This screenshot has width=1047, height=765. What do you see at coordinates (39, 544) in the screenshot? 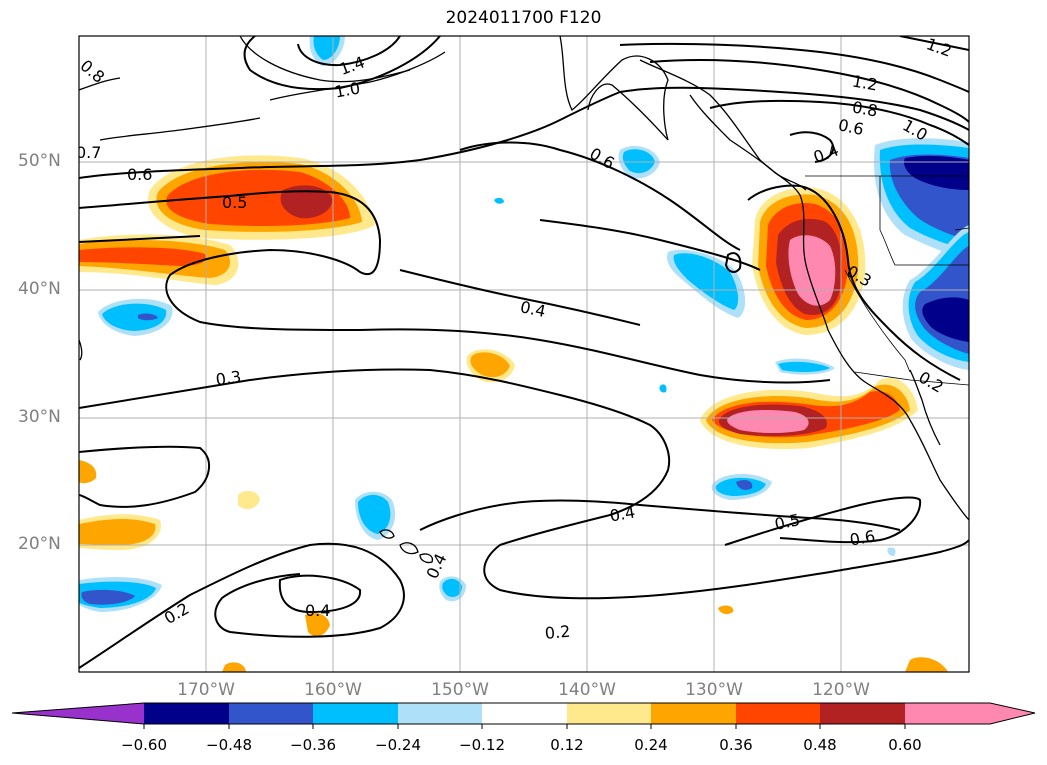
I see `latitude-label: 20°N` at bounding box center [39, 544].